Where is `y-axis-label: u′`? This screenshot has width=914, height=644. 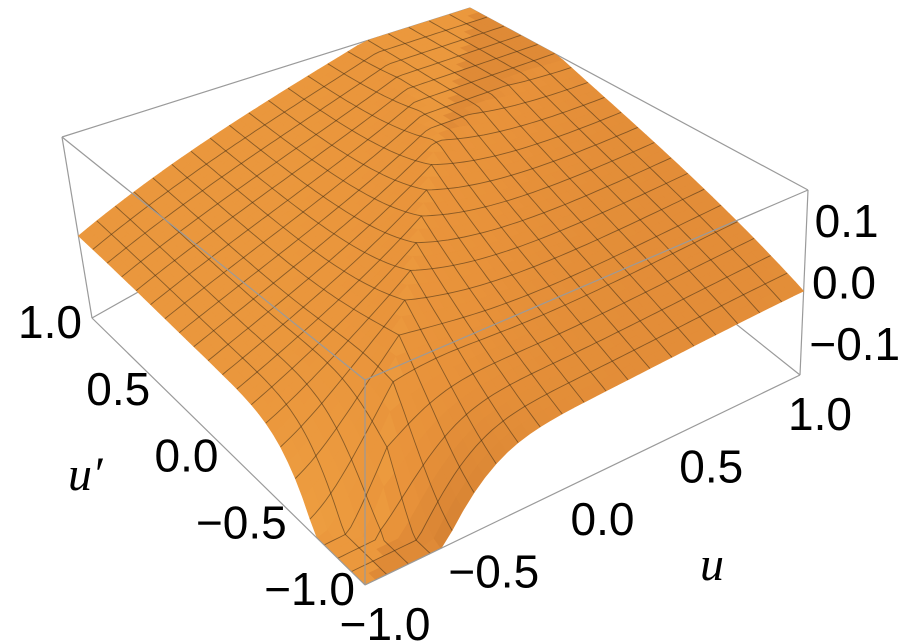
y-axis-label: u′ is located at coordinates (86, 474).